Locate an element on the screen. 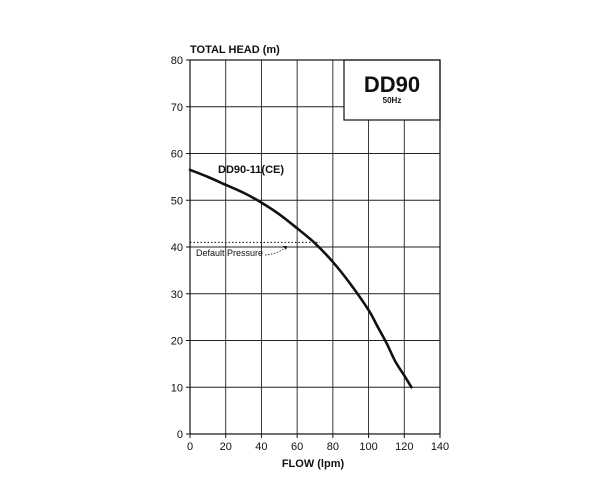  y-axis-title: TOTAL HEAD (m) is located at coordinates (235, 50).